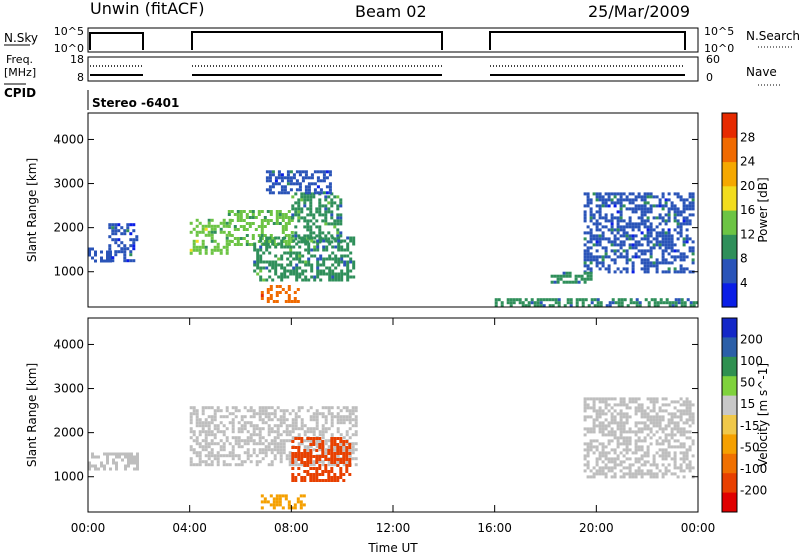 This screenshot has height=554, width=800. Describe the element at coordinates (68, 389) in the screenshot. I see `y-tick-label: 3000` at that location.